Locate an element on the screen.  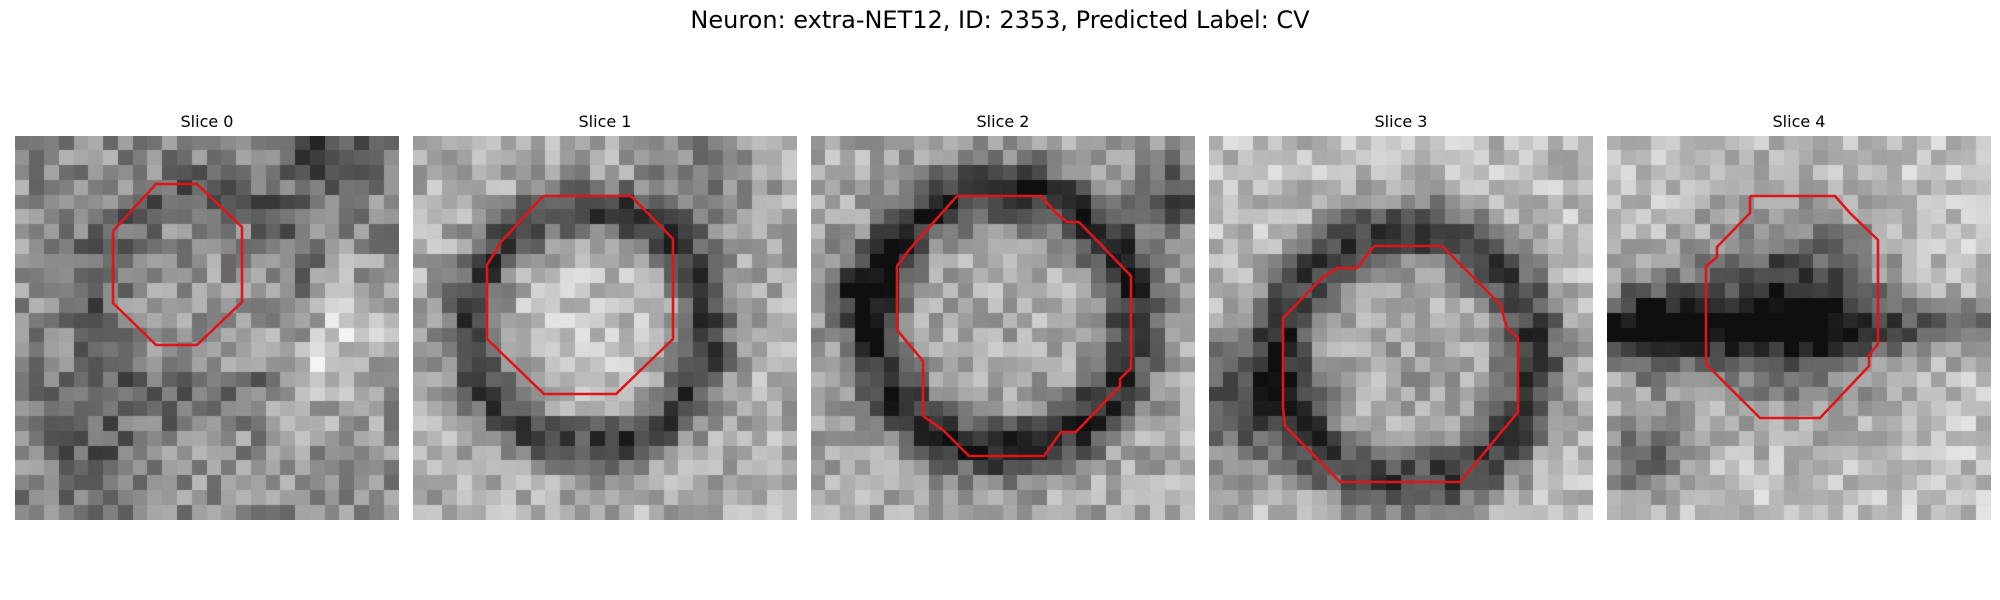
slice-panel-3: Slice 3 is located at coordinates (1401, 316).